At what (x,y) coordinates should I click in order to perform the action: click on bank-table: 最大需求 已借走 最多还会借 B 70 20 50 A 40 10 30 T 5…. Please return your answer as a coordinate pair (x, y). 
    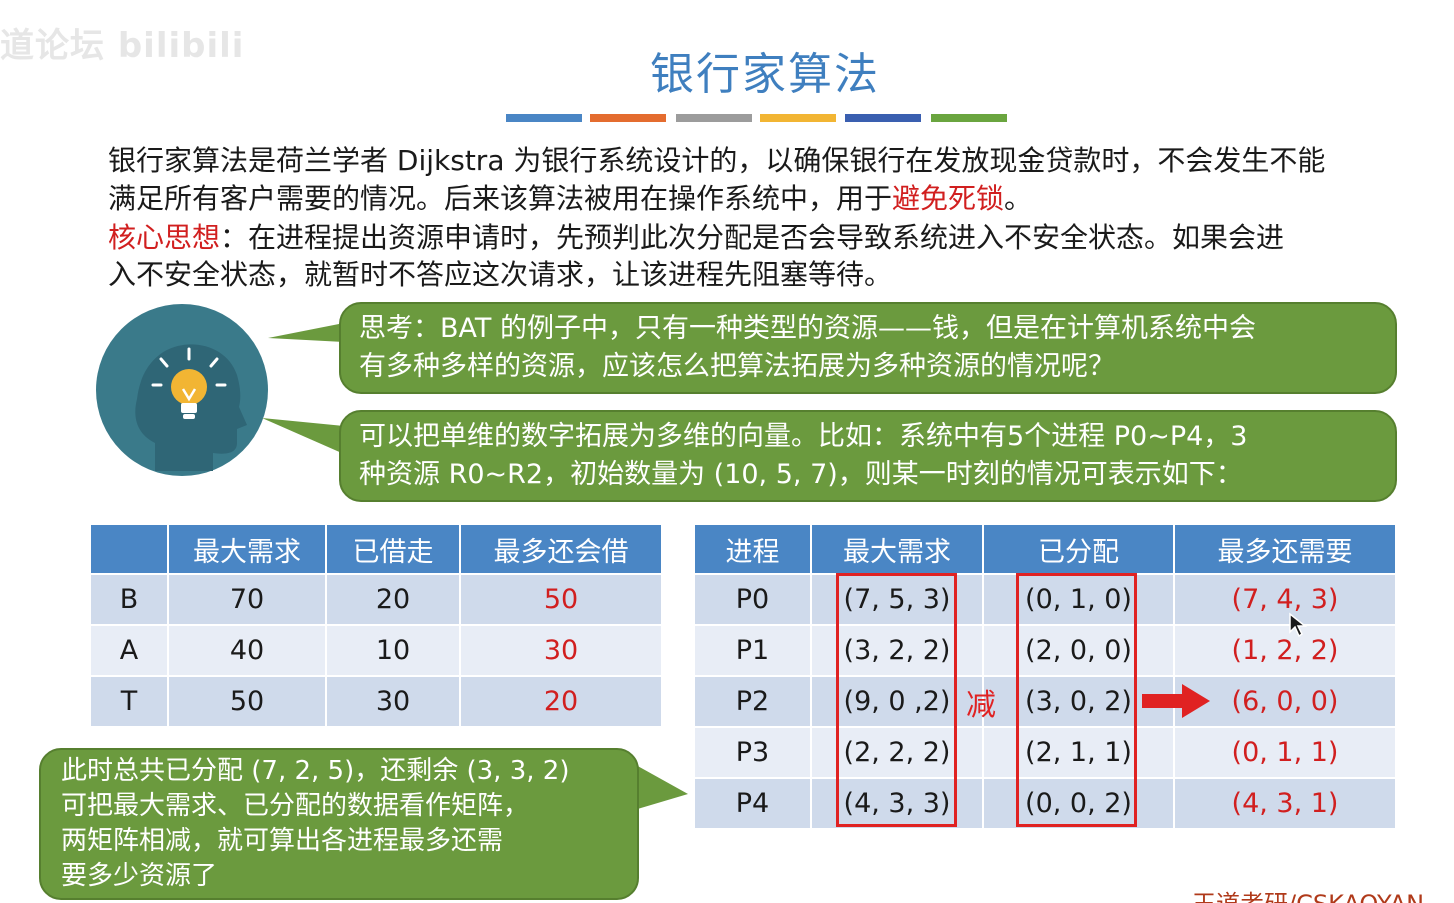
    Looking at the image, I should click on (376, 625).